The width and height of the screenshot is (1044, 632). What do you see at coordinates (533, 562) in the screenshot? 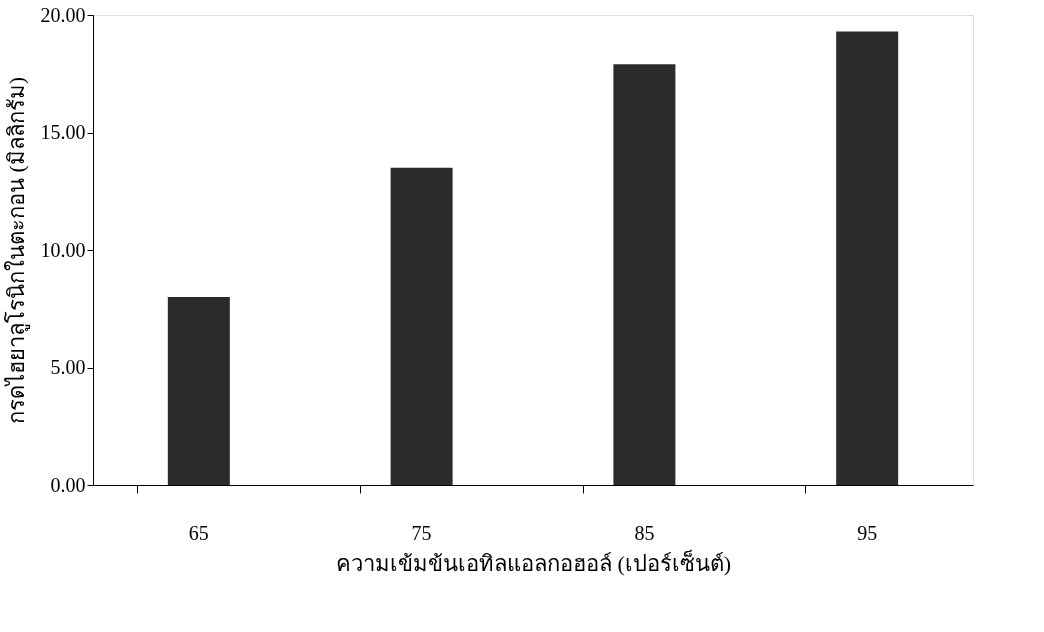
I see `x-axis-title: ความเข้มข้นเอทิลแอลกอฮอล์ (เปอร์เซ็นต์)` at bounding box center [533, 562].